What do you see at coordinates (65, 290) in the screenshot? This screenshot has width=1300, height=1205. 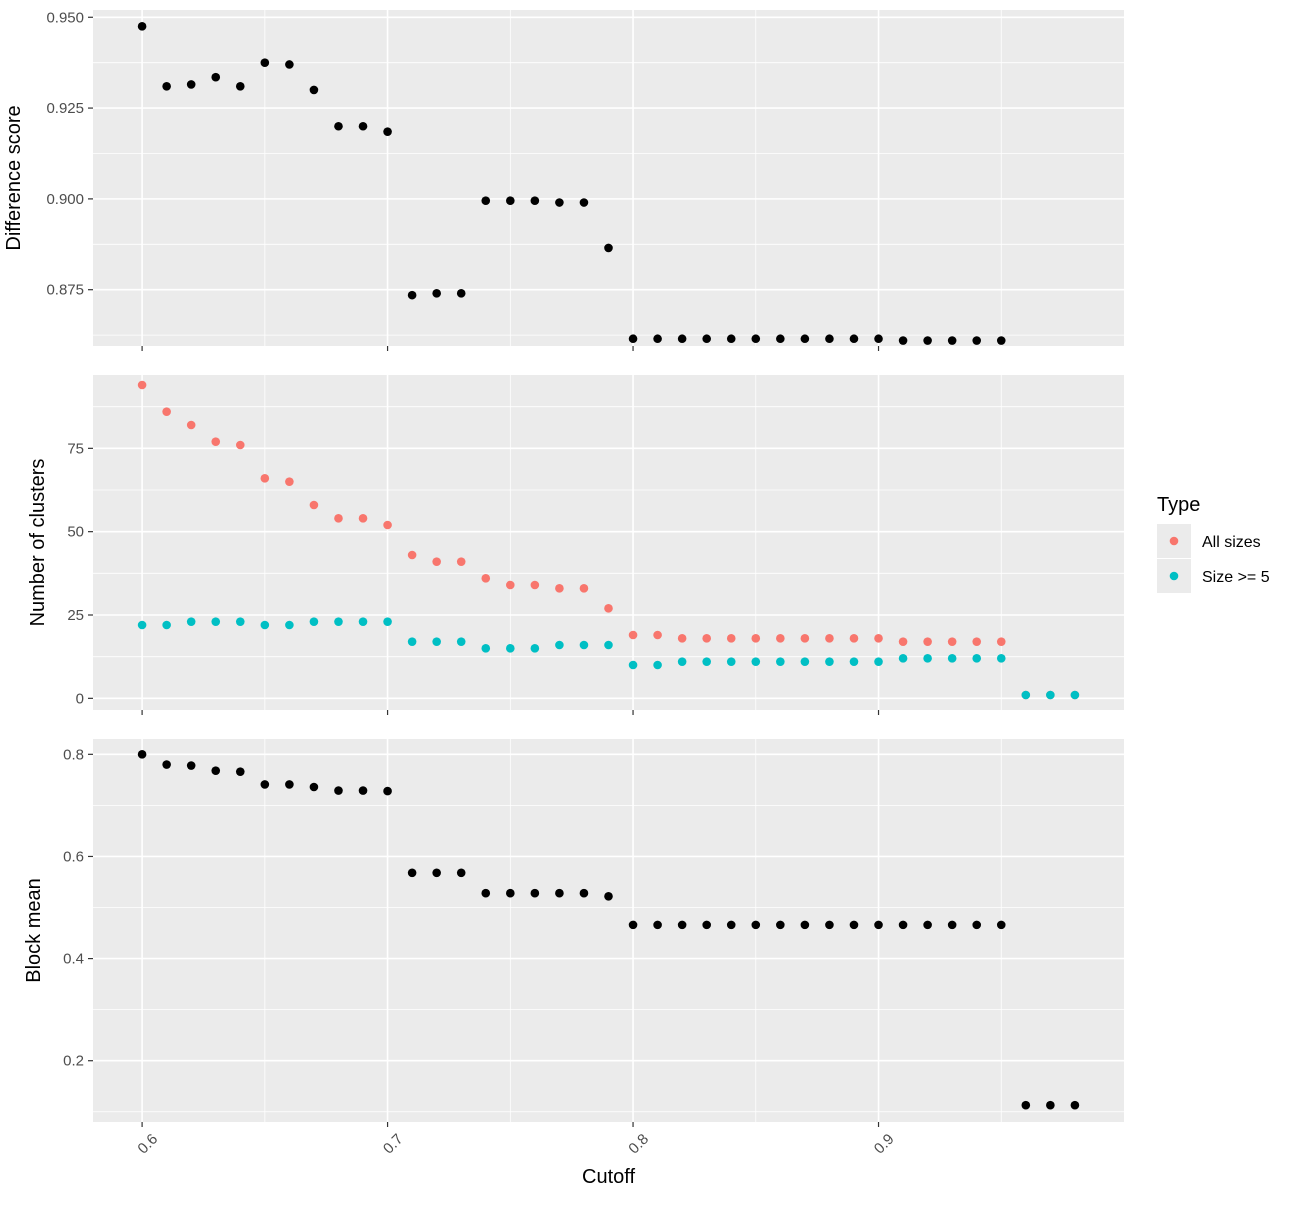 I see `y-tick-label: 0.875` at bounding box center [65, 290].